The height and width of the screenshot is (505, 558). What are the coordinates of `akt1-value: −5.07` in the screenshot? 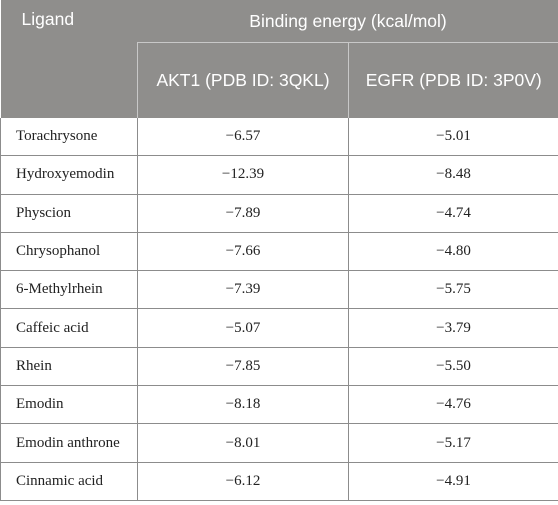 It's located at (243, 328).